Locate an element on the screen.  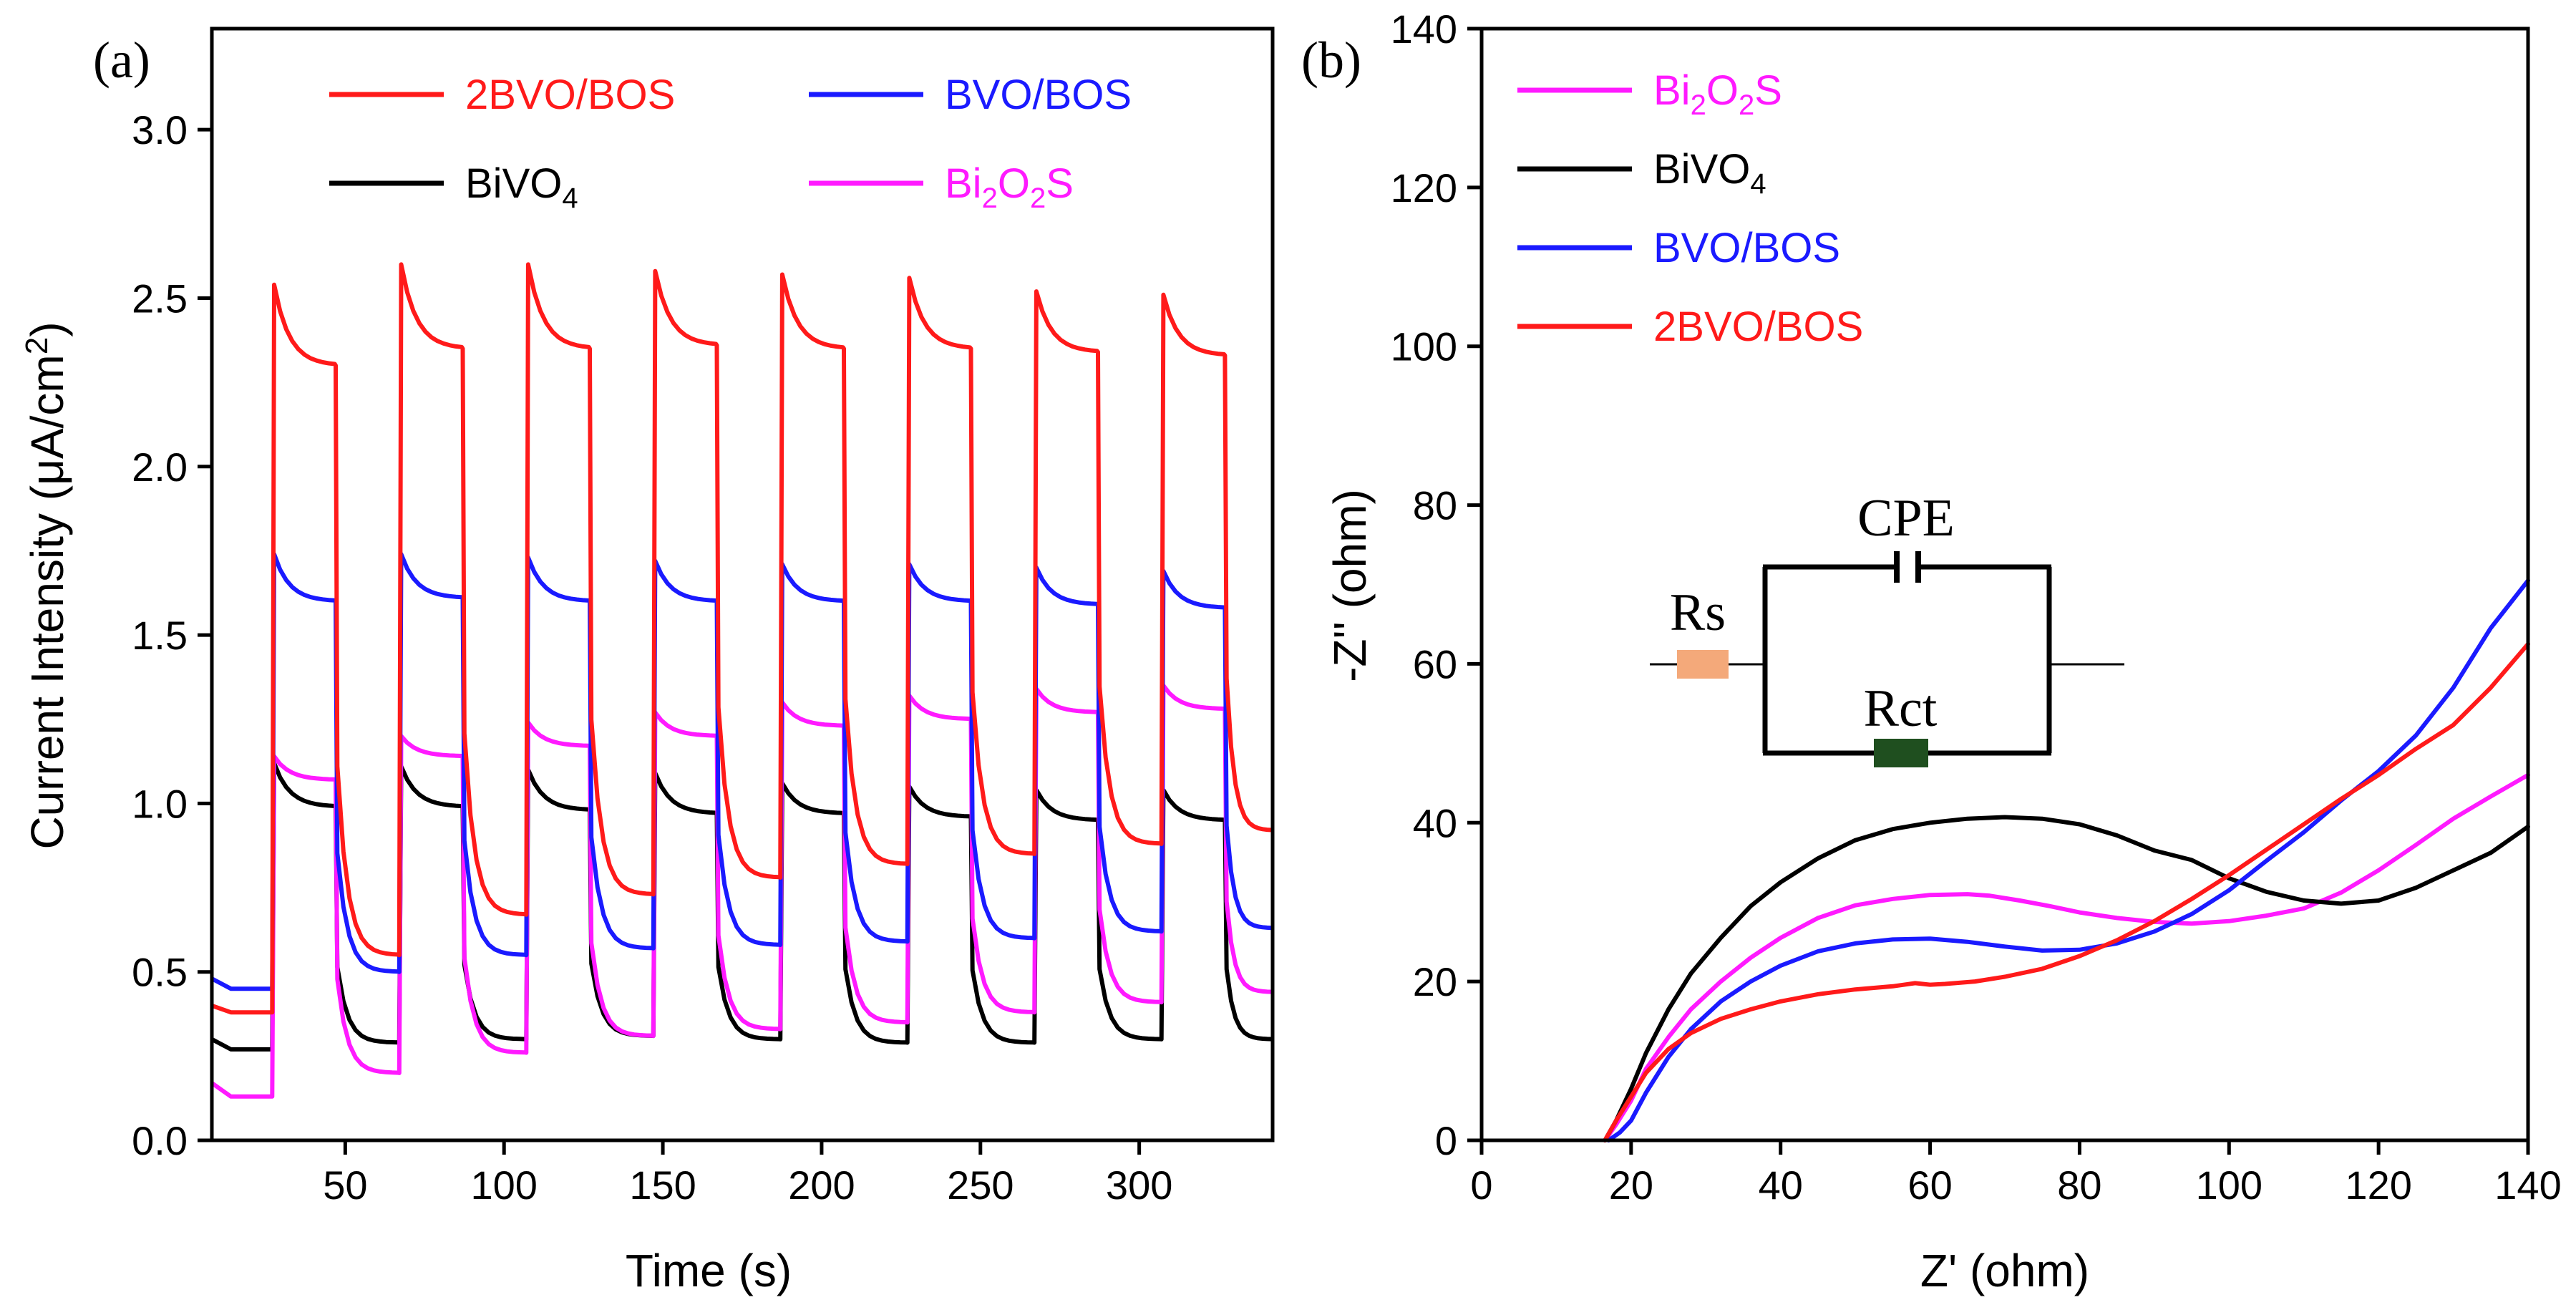
series-line-bi2o2s is located at coordinates (742, 891).